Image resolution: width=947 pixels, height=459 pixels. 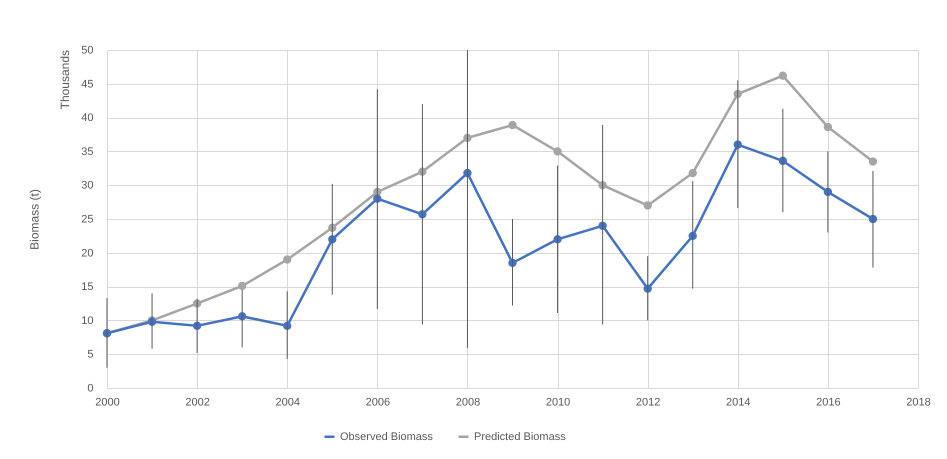 What do you see at coordinates (378, 402) in the screenshot?
I see `x-tick-label: 2006` at bounding box center [378, 402].